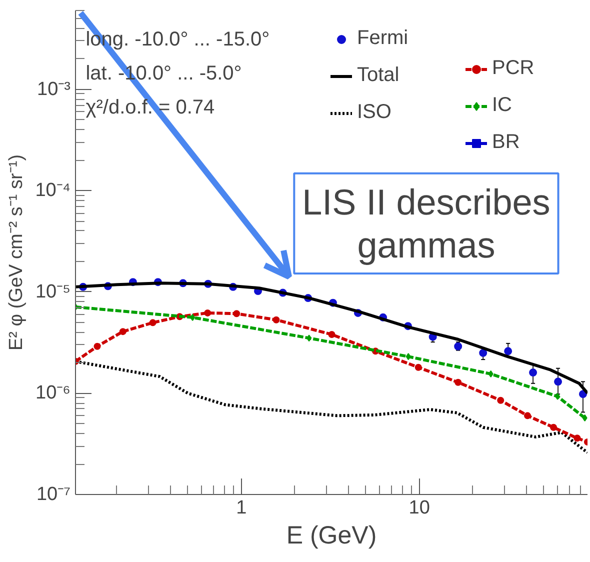 The width and height of the screenshot is (590, 562). What do you see at coordinates (378, 75) in the screenshot?
I see `legend-label: Total` at bounding box center [378, 75].